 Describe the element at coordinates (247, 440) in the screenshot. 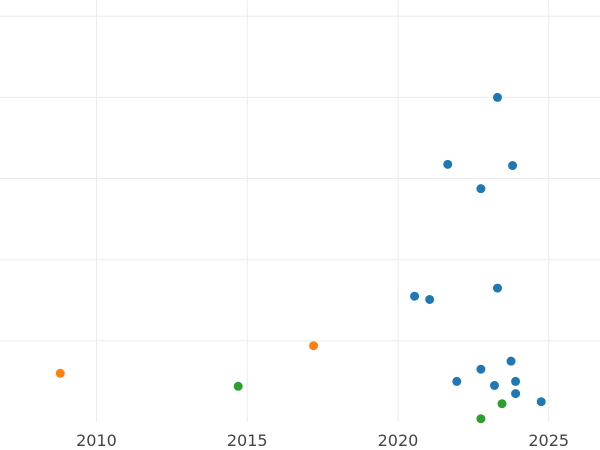

I see `x-tick-label: 2015` at that location.